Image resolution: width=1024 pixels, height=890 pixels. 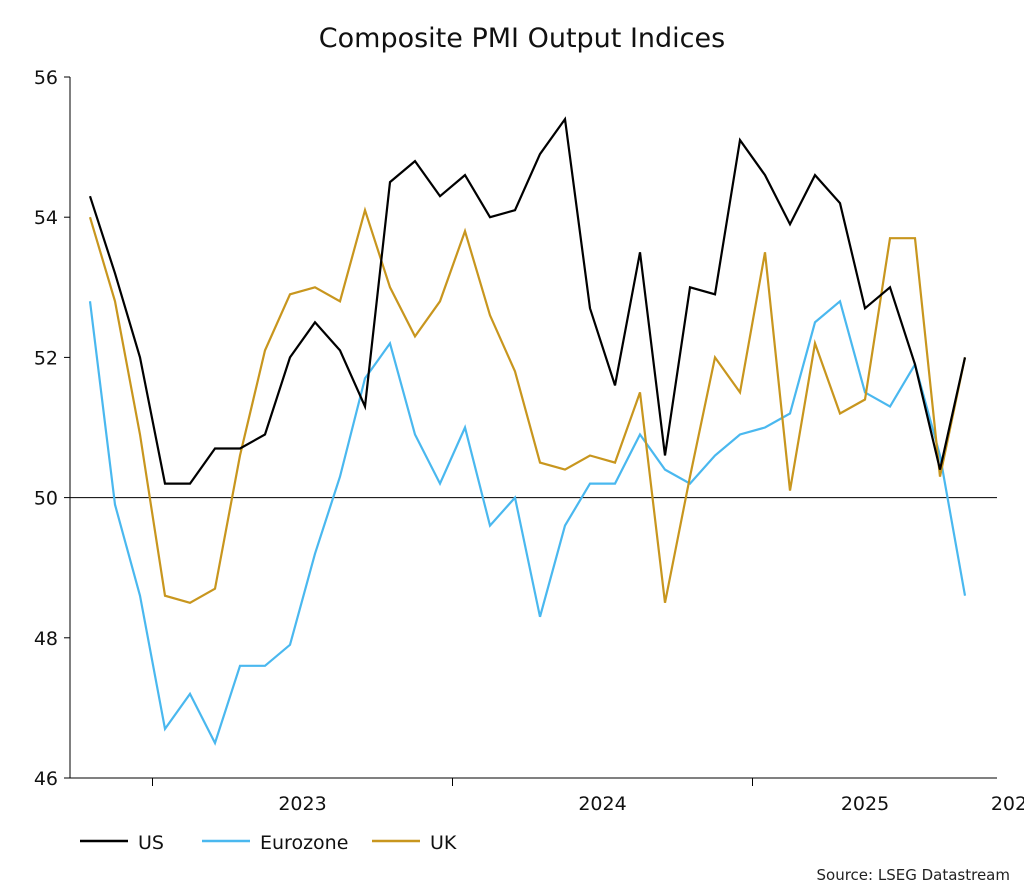 What do you see at coordinates (46, 218) in the screenshot?
I see `y-tick-label: 54` at bounding box center [46, 218].